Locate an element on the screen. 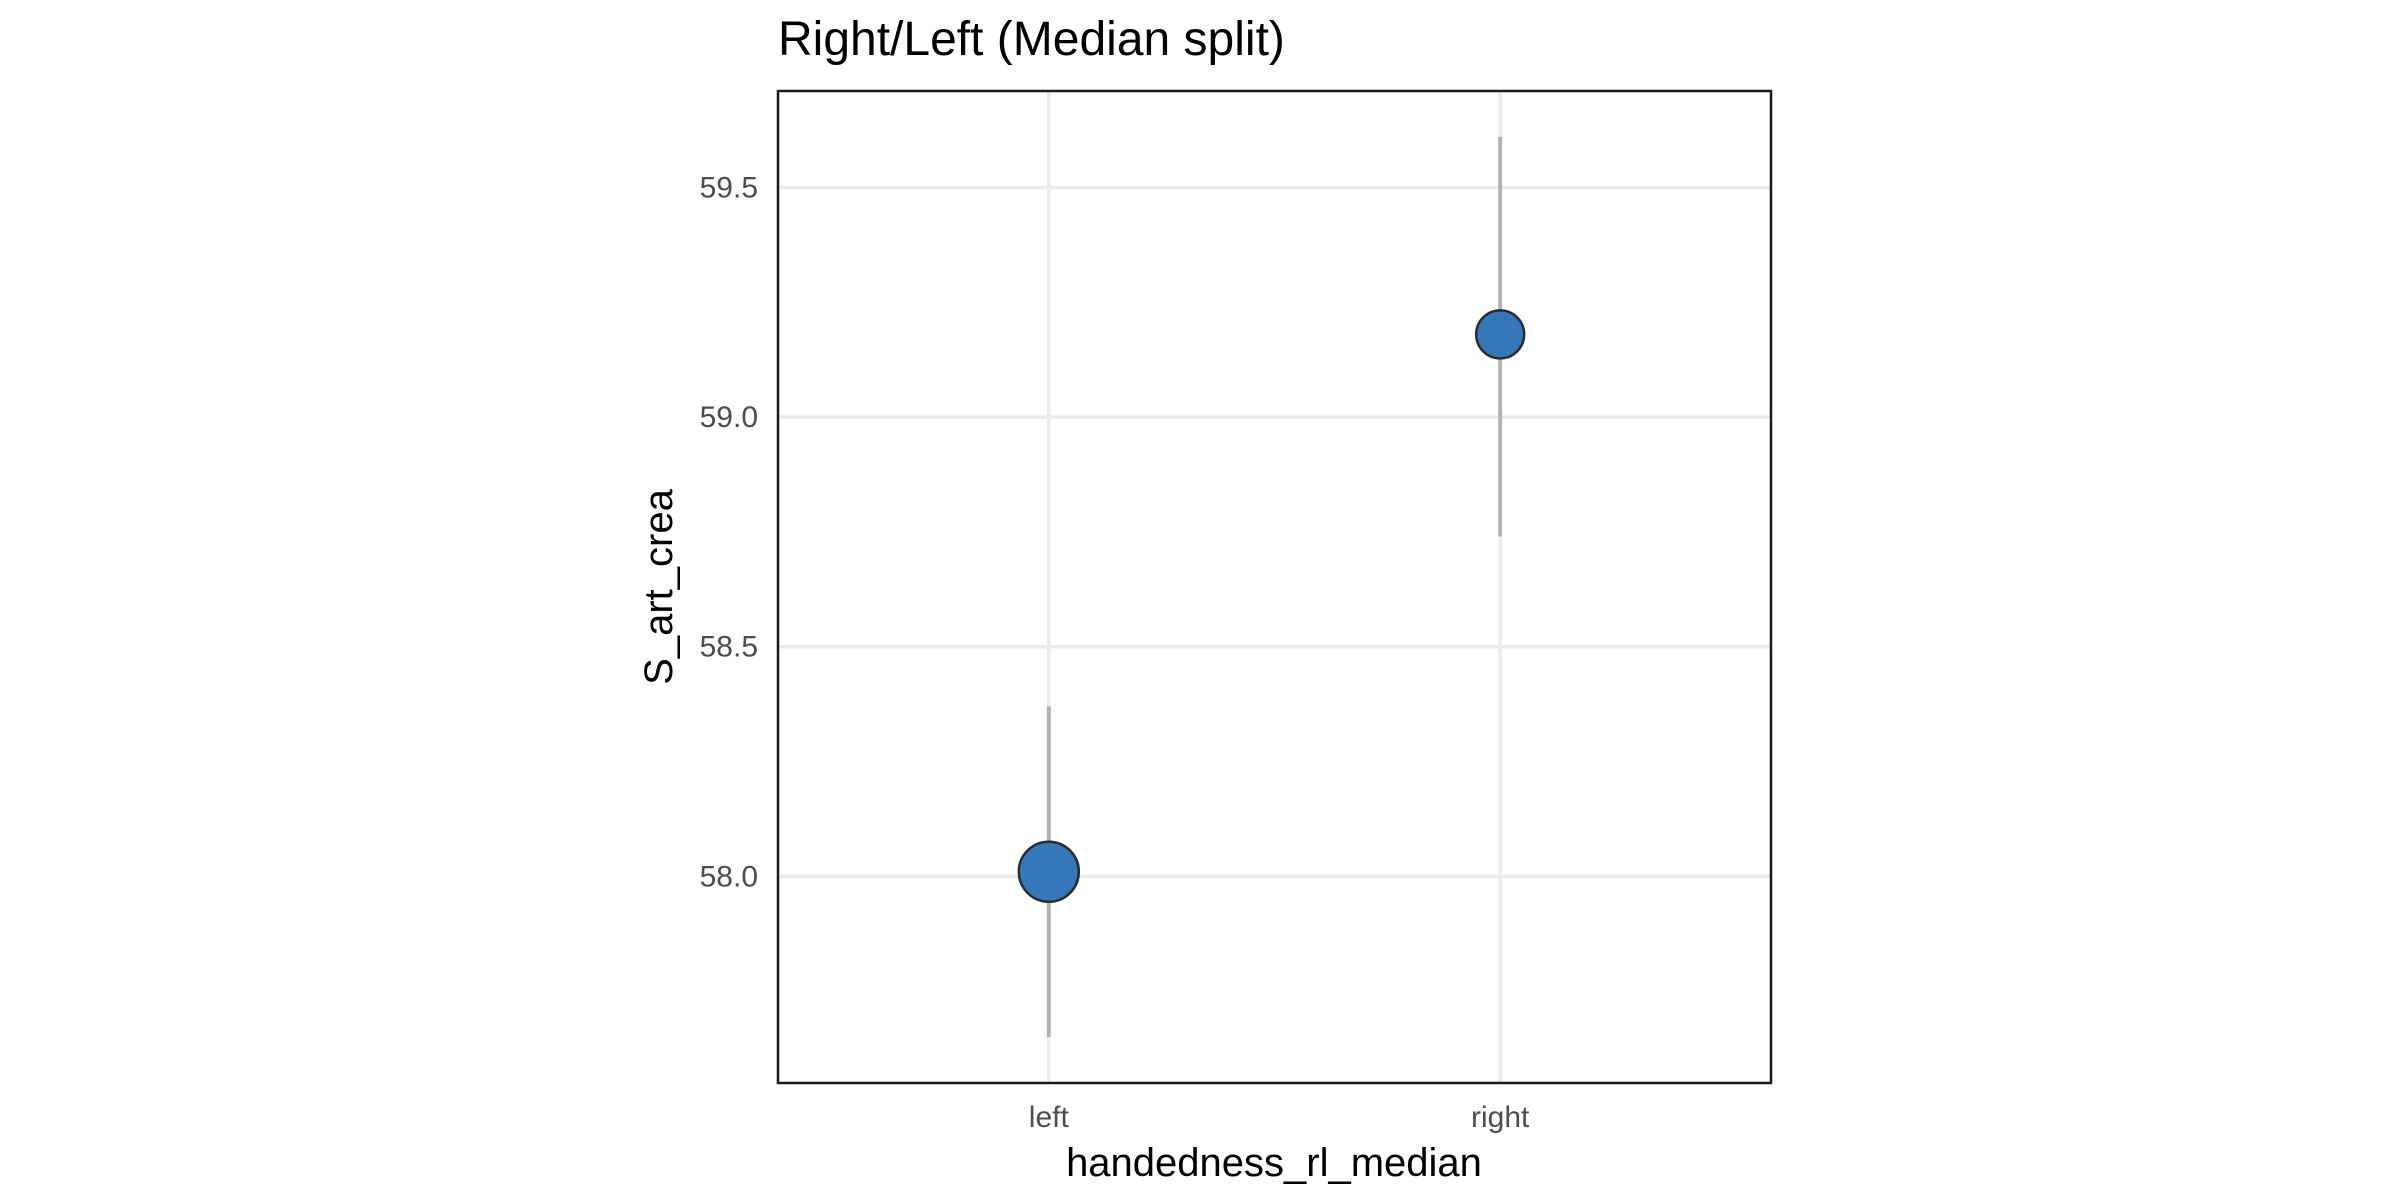 Image resolution: width=2400 pixels, height=1200 pixels. y-axis-title: S_art_crea is located at coordinates (659, 586).